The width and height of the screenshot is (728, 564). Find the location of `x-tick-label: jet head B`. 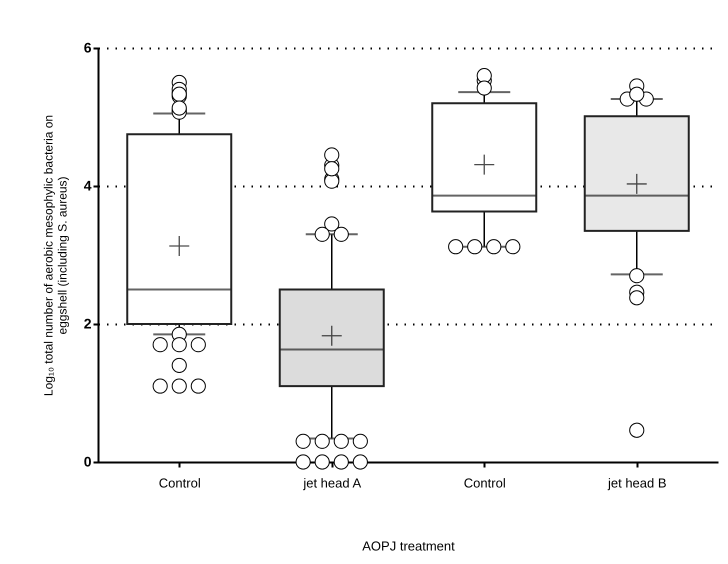

x-tick-label: jet head B is located at coordinates (636, 483).